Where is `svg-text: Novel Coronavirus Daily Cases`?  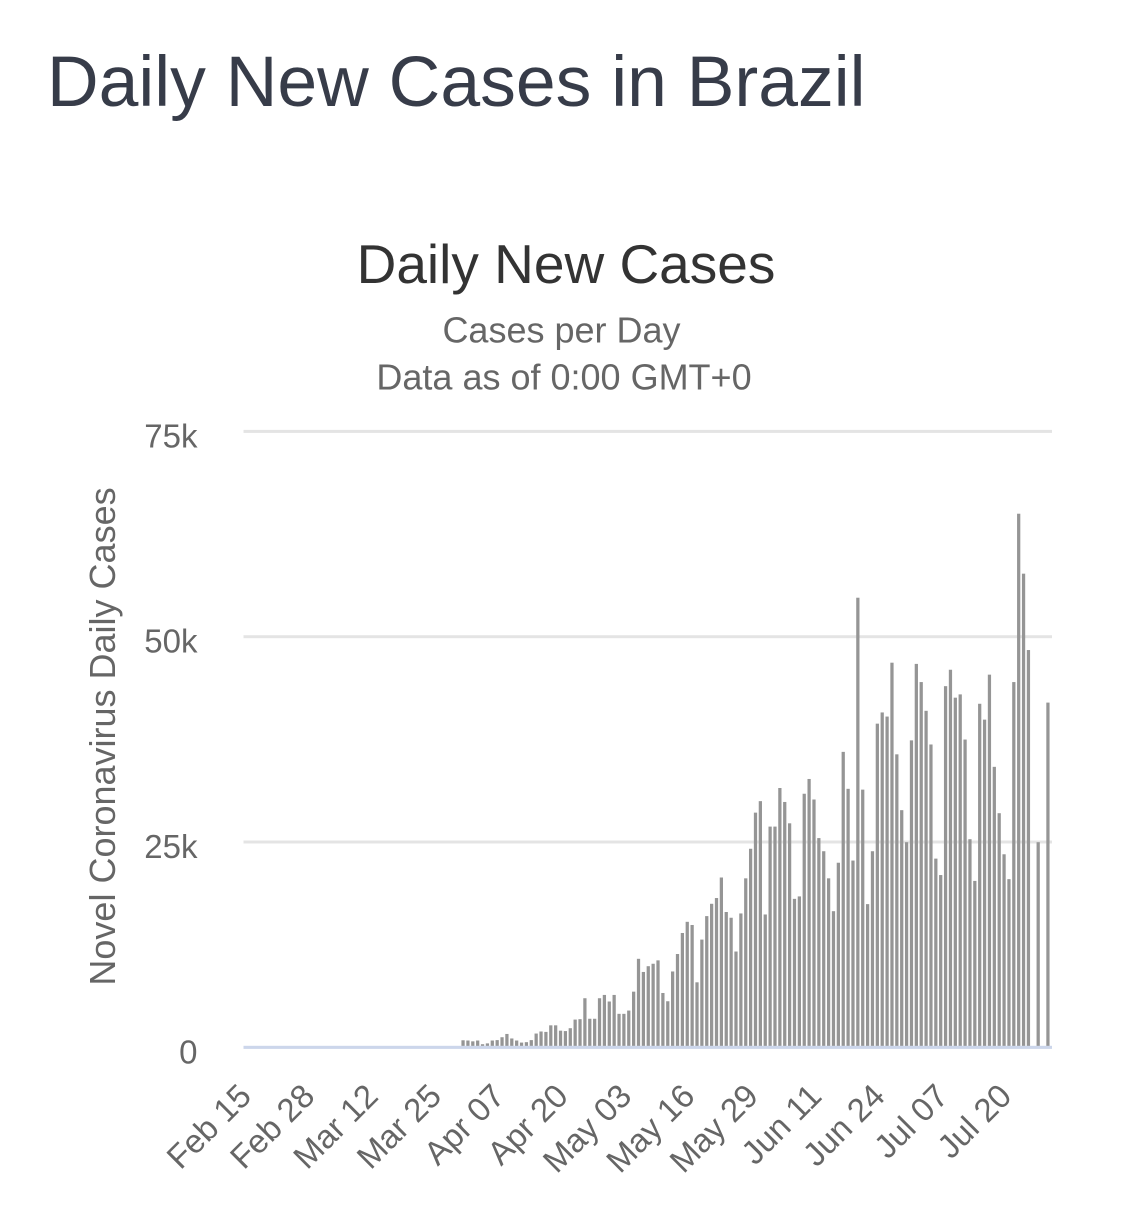
svg-text: Novel Coronavirus Daily Cases is located at coordinates (102, 736).